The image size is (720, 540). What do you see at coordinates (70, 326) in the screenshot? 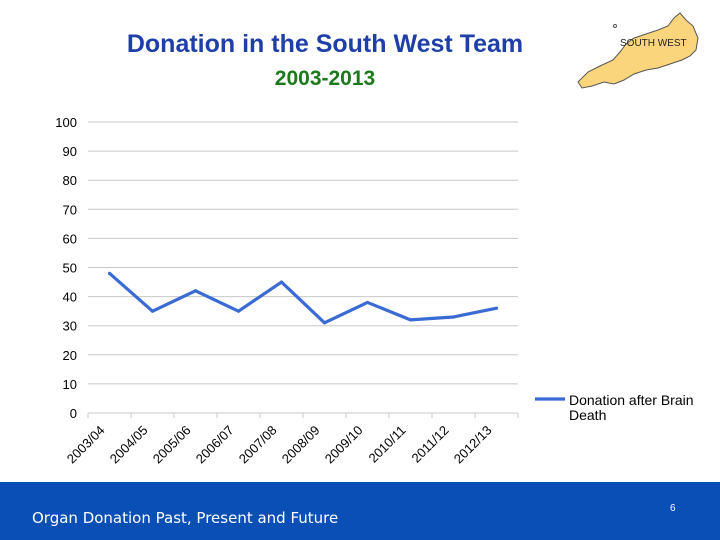
I see `y-tick-label: 30` at bounding box center [70, 326].